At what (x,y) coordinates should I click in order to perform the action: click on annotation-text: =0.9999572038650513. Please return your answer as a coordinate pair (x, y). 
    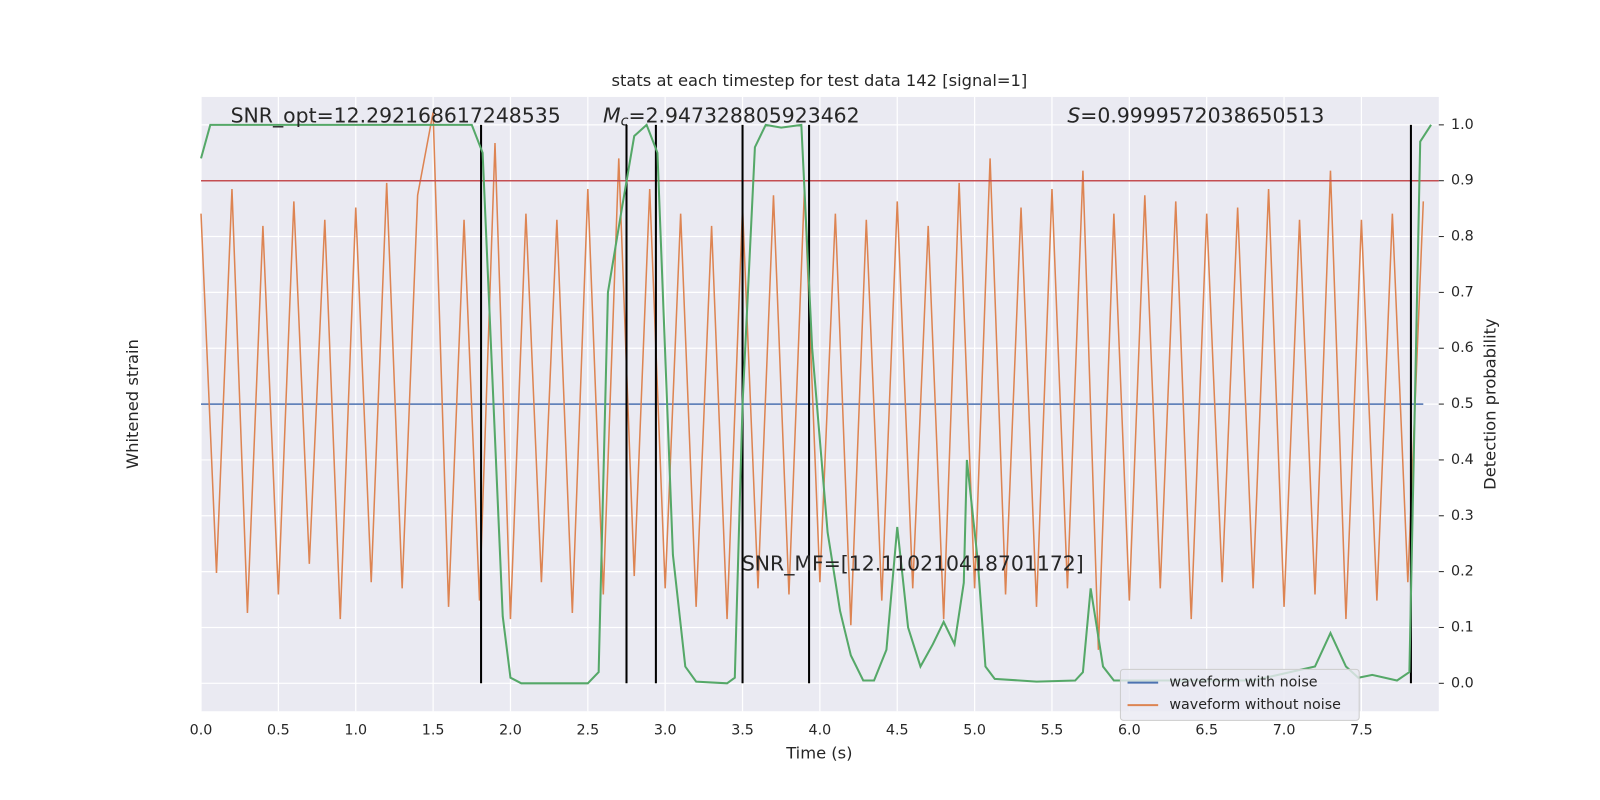
    Looking at the image, I should click on (1202, 115).